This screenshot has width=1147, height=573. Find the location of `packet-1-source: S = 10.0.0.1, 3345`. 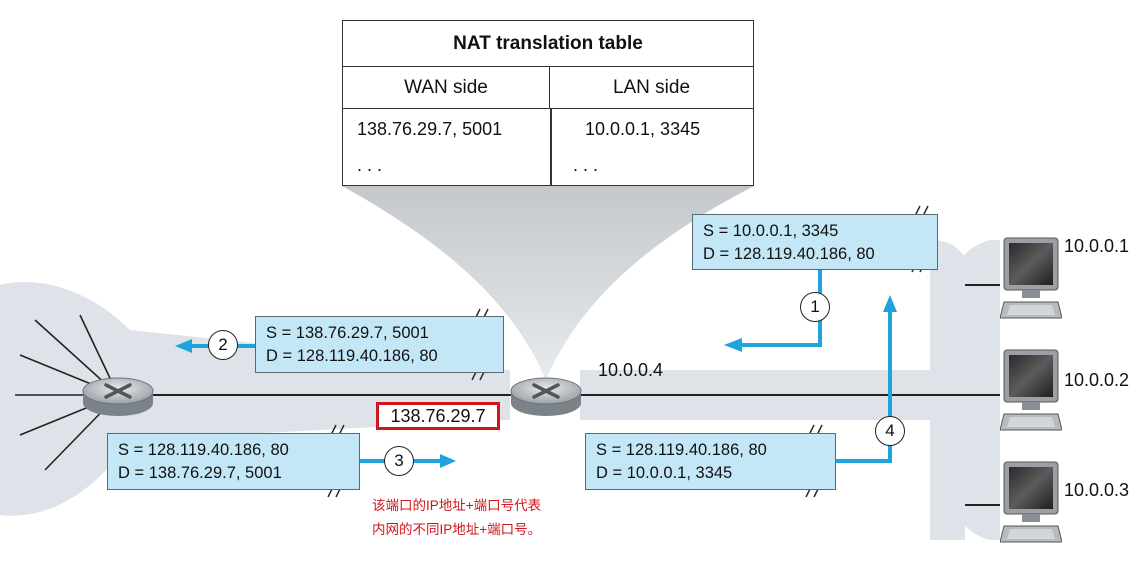

packet-1-source: S = 10.0.0.1, 3345 is located at coordinates (771, 231).